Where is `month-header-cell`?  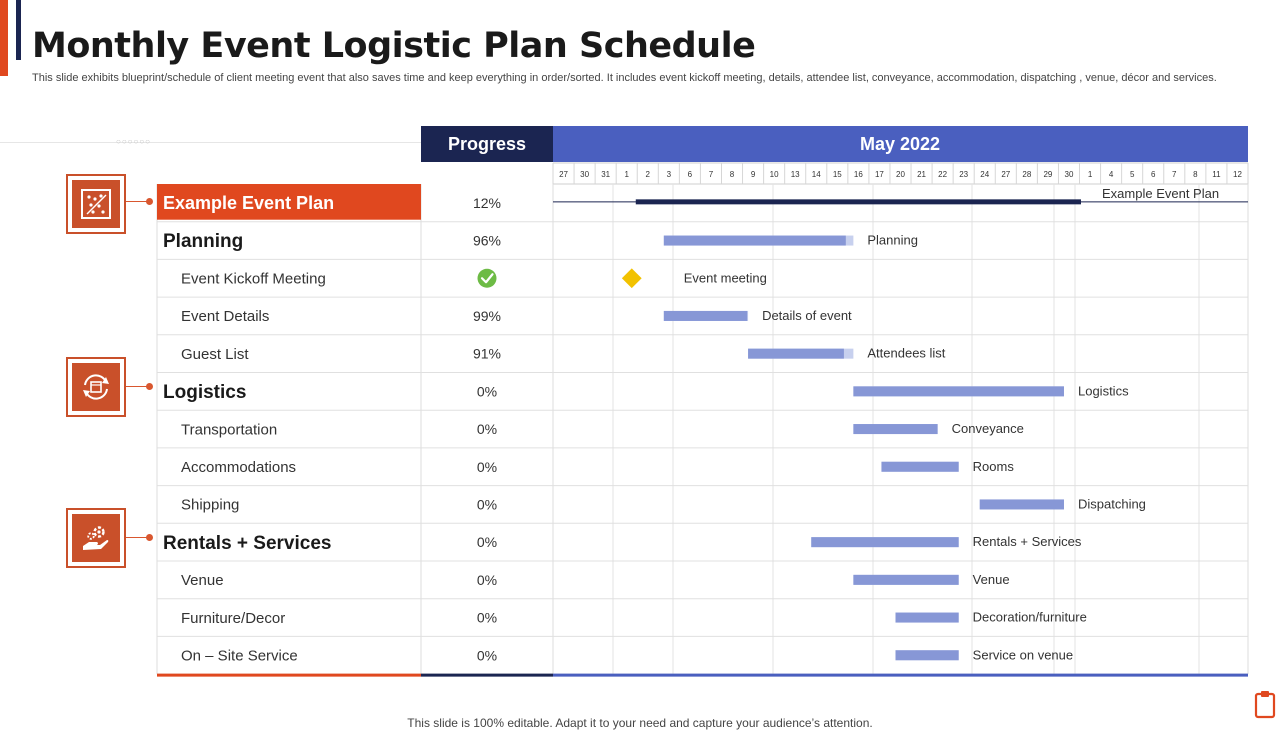 month-header-cell is located at coordinates (900, 144).